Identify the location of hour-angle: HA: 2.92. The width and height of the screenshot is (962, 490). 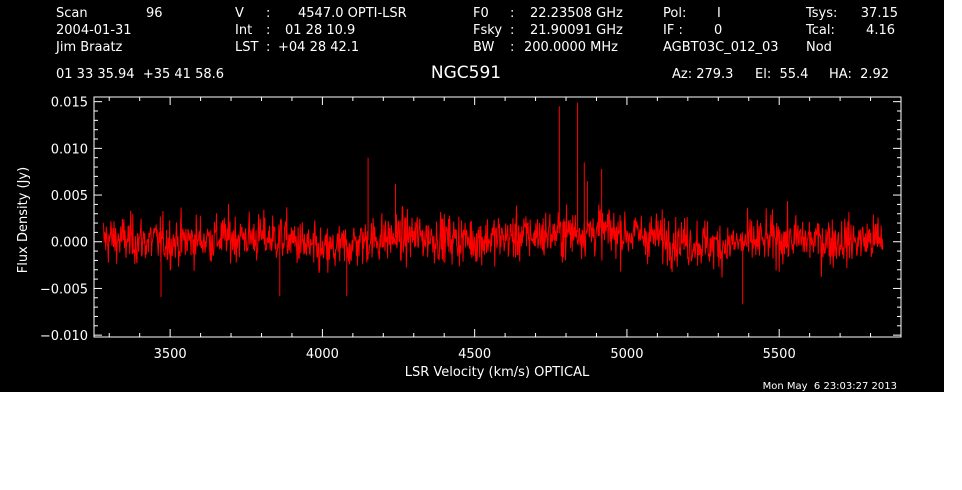
(859, 74).